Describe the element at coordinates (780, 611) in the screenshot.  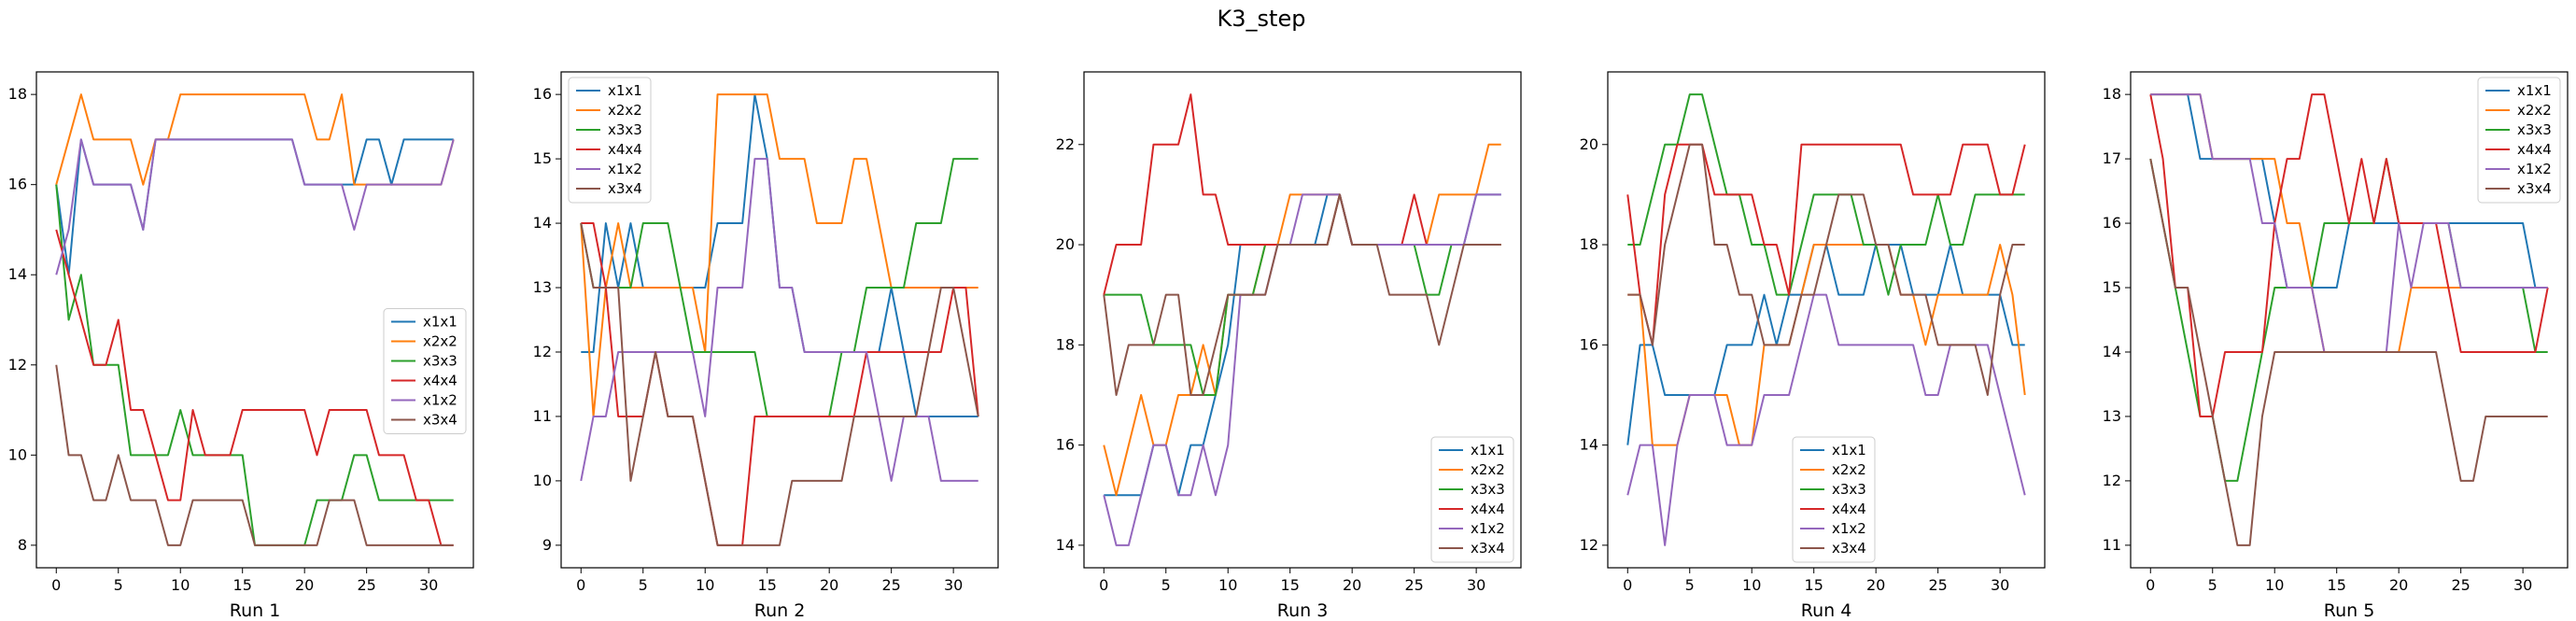
I see `x-axis-label: Run 2` at that location.